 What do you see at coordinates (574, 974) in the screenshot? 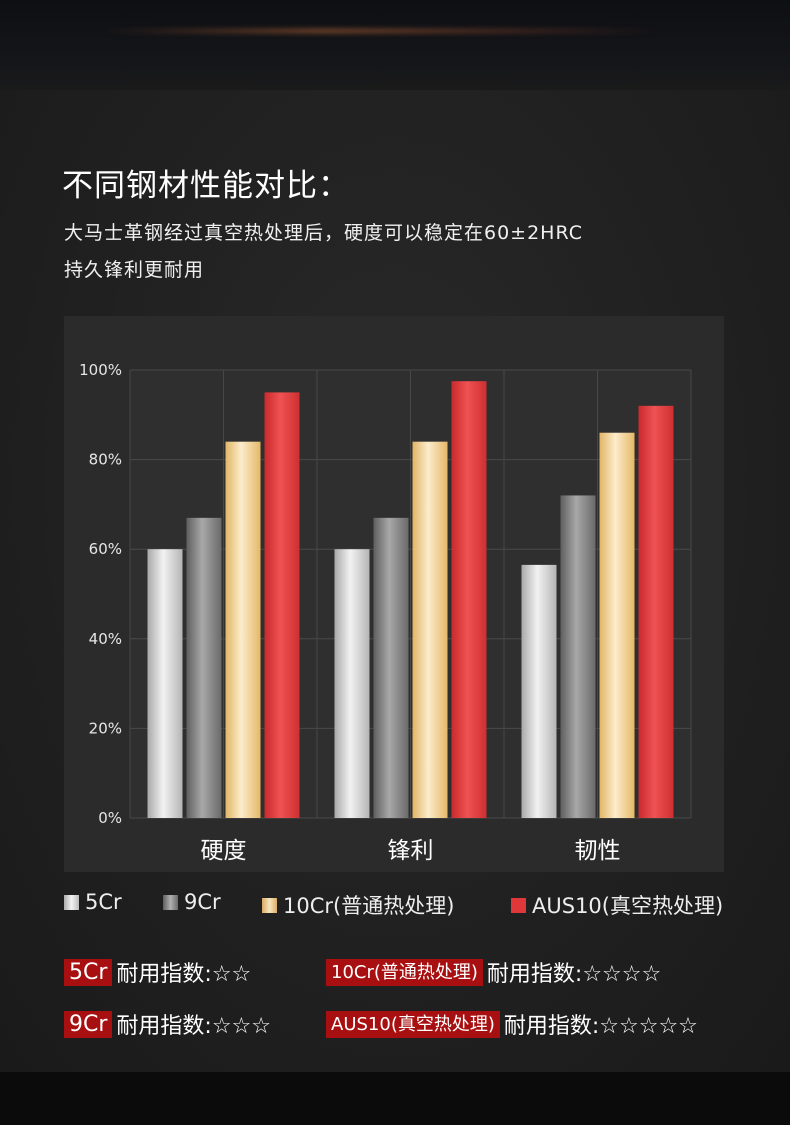
I see `rating-text: 耐用指数:☆☆☆☆` at bounding box center [574, 974].